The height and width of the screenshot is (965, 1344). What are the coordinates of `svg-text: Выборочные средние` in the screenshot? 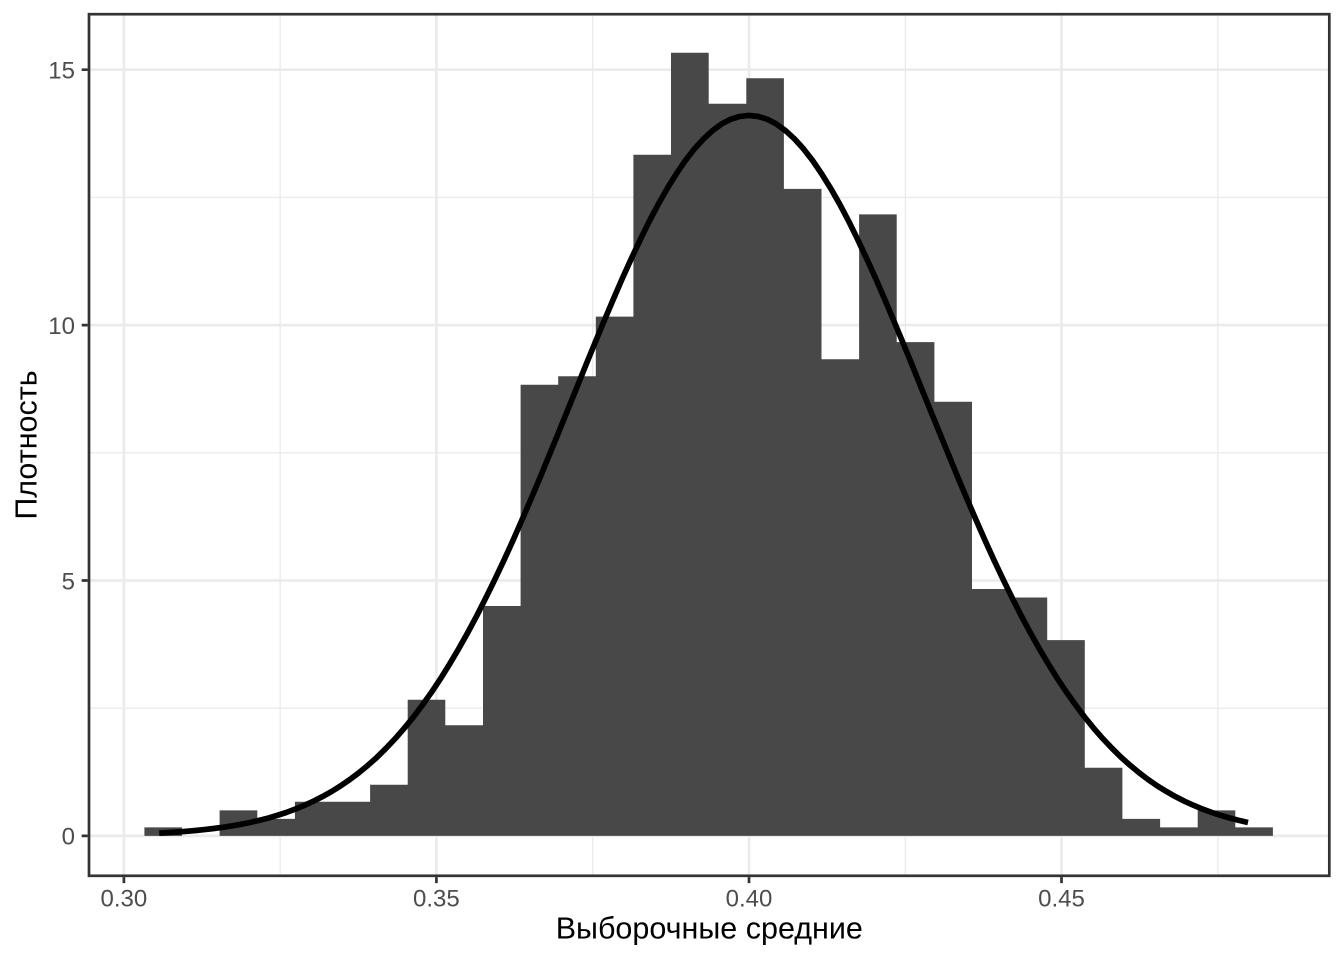 It's located at (709, 929).